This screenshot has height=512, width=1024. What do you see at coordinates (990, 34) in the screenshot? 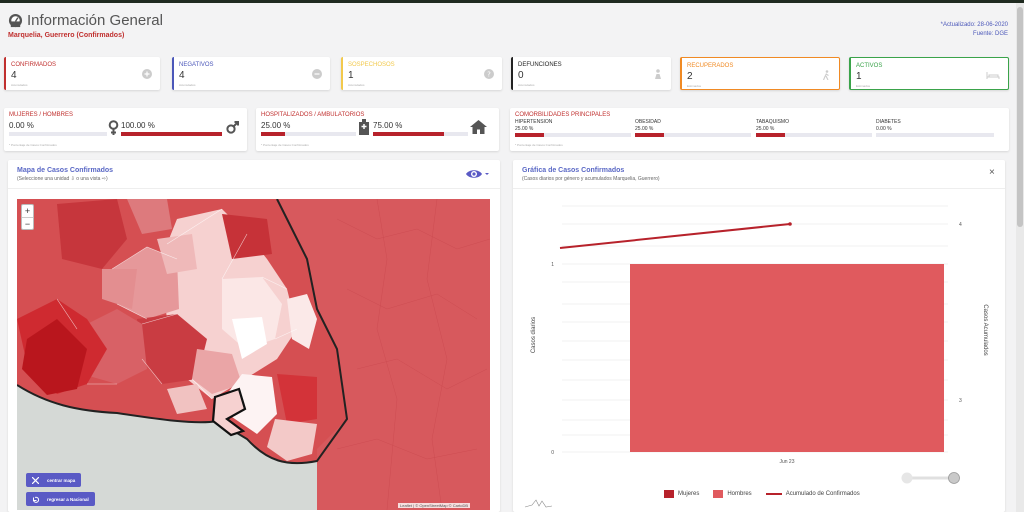
I see `data-source: Fuente: DGE` at bounding box center [990, 34].